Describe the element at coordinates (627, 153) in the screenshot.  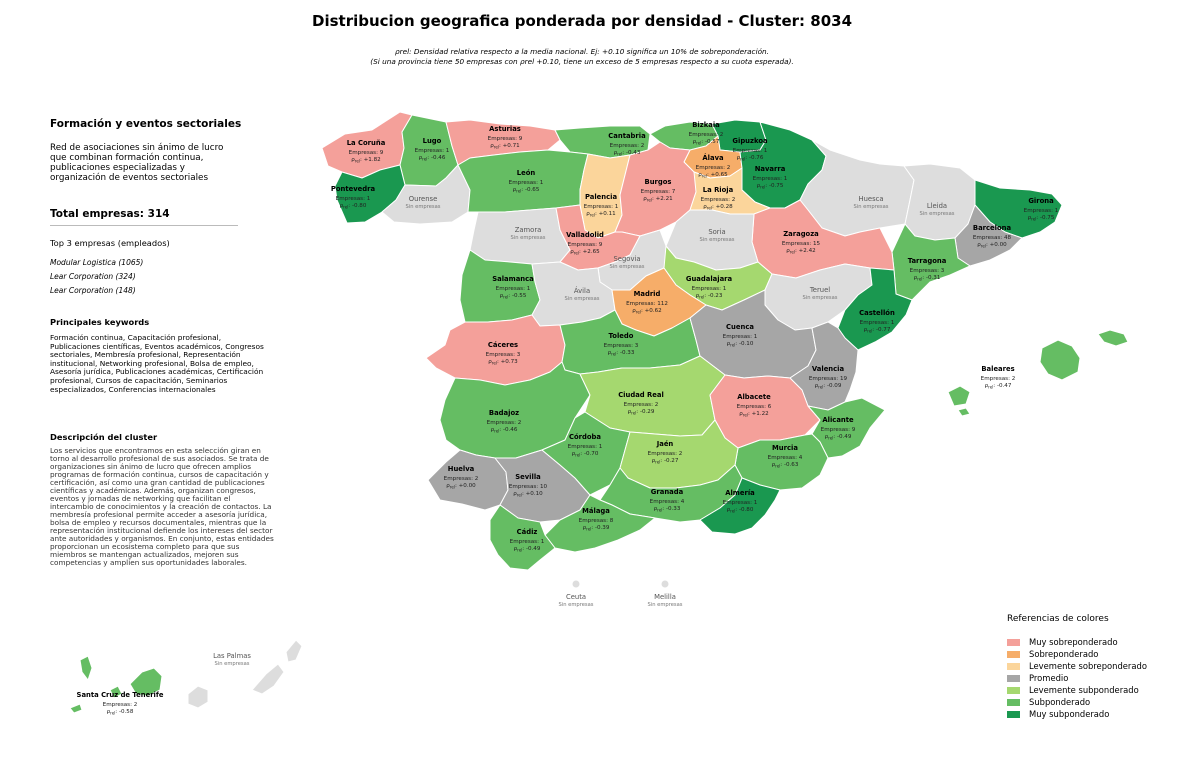
I see `province-rho-cantabria: ρrel: -0.43` at that location.